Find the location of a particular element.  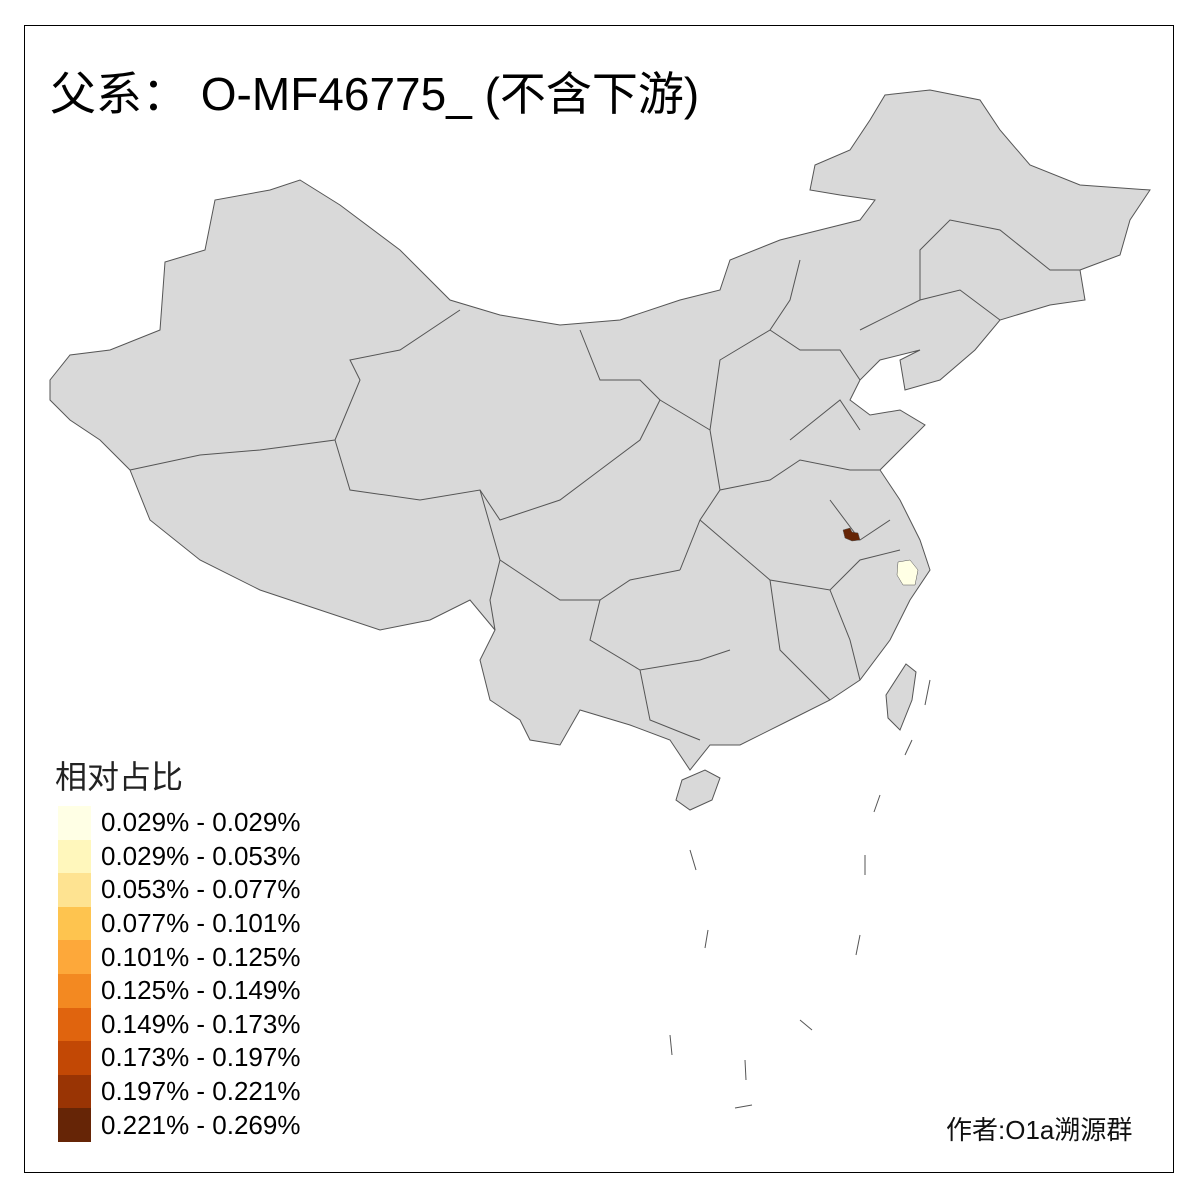

legend-item: 0.101% - 0.125% is located at coordinates (179, 957).